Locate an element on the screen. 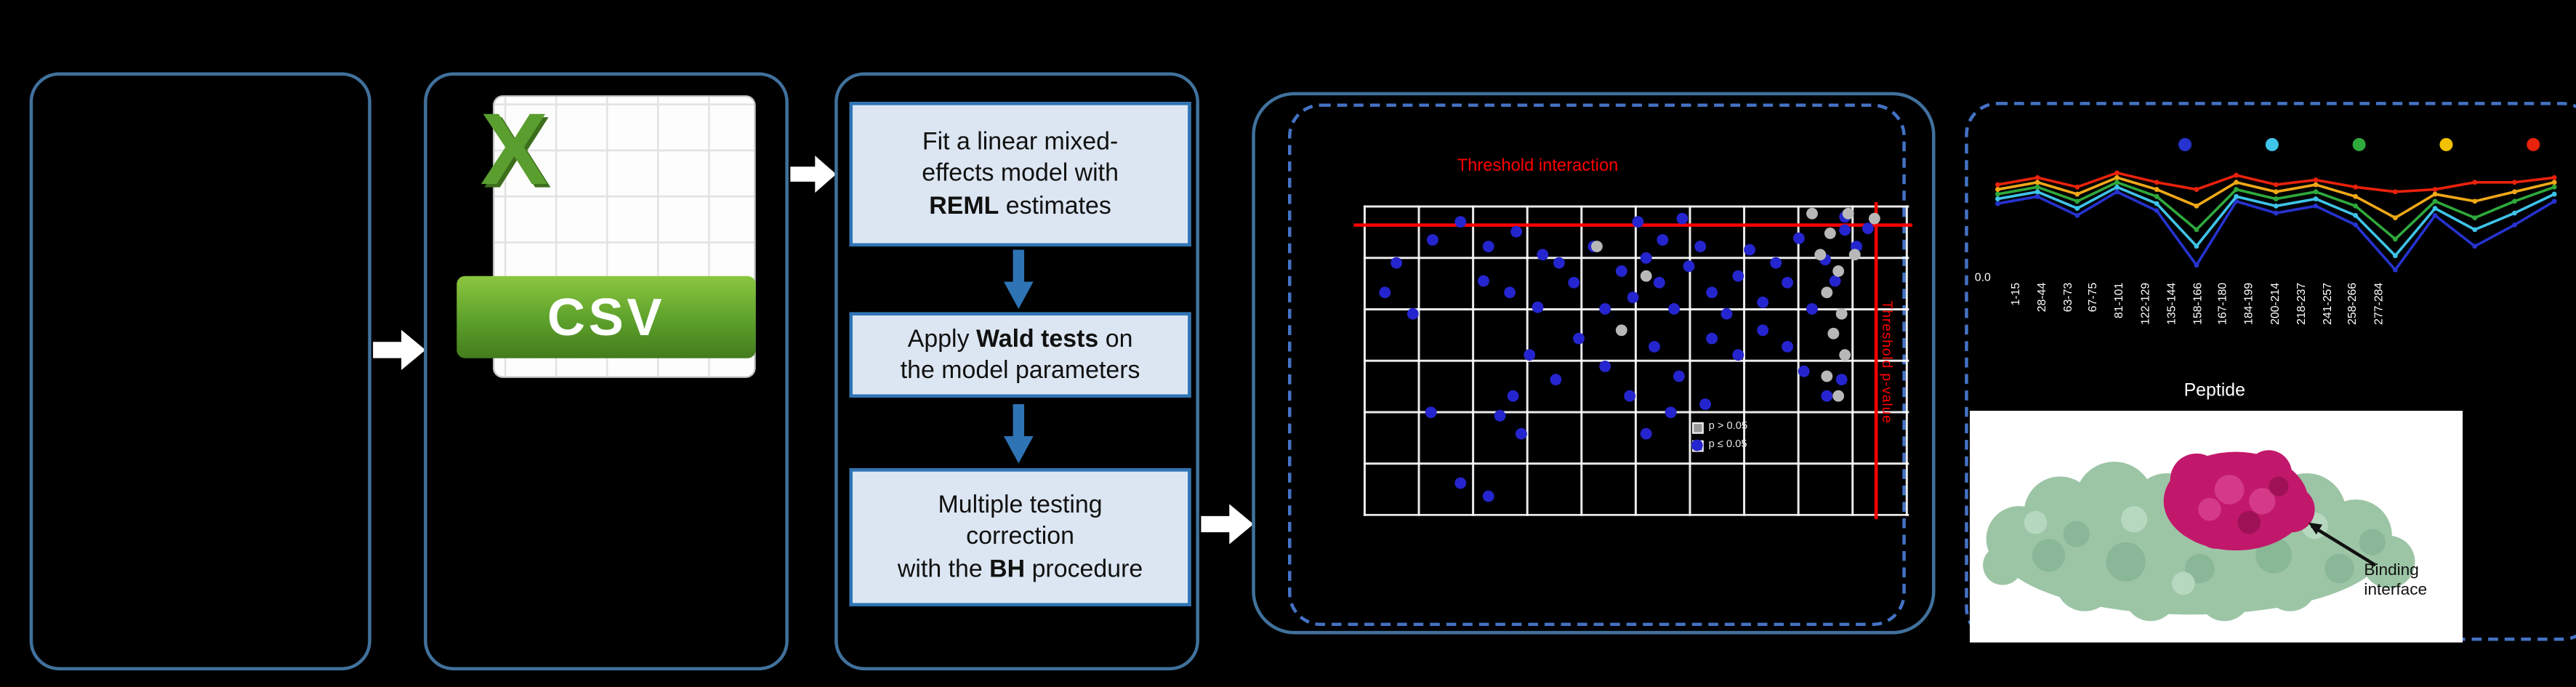  legend-label: p ≤ 0.05 is located at coordinates (1727, 445).